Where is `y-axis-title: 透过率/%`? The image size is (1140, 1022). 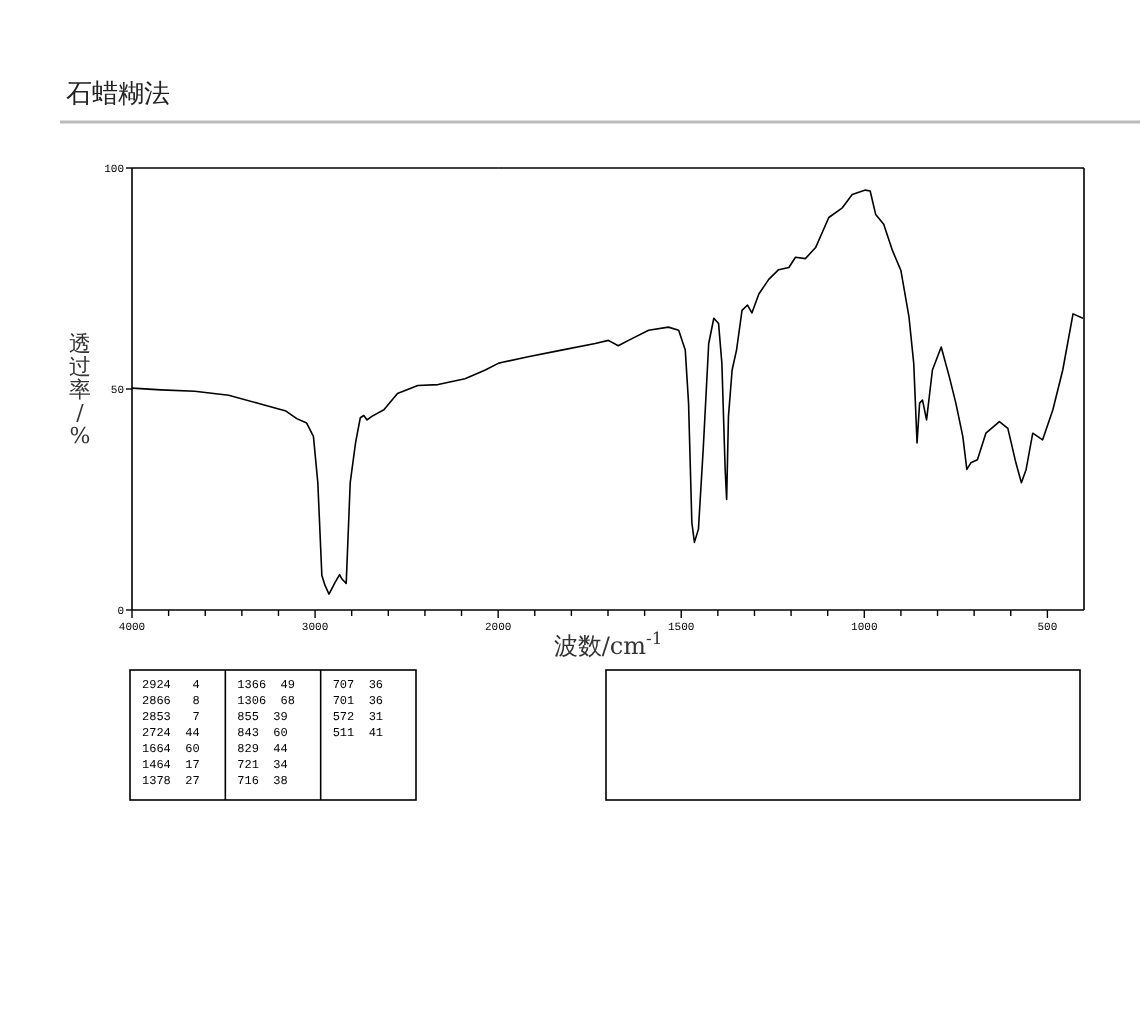
y-axis-title: 透过率/% is located at coordinates (80, 390).